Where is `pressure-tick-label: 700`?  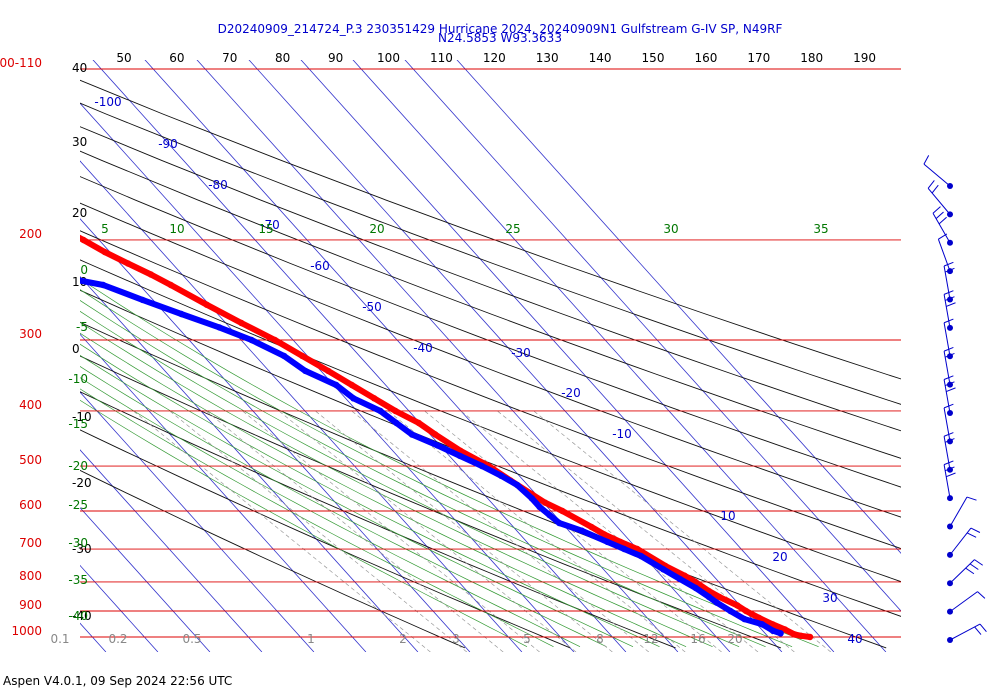
pressure-tick-label: 700 is located at coordinates (30, 543).